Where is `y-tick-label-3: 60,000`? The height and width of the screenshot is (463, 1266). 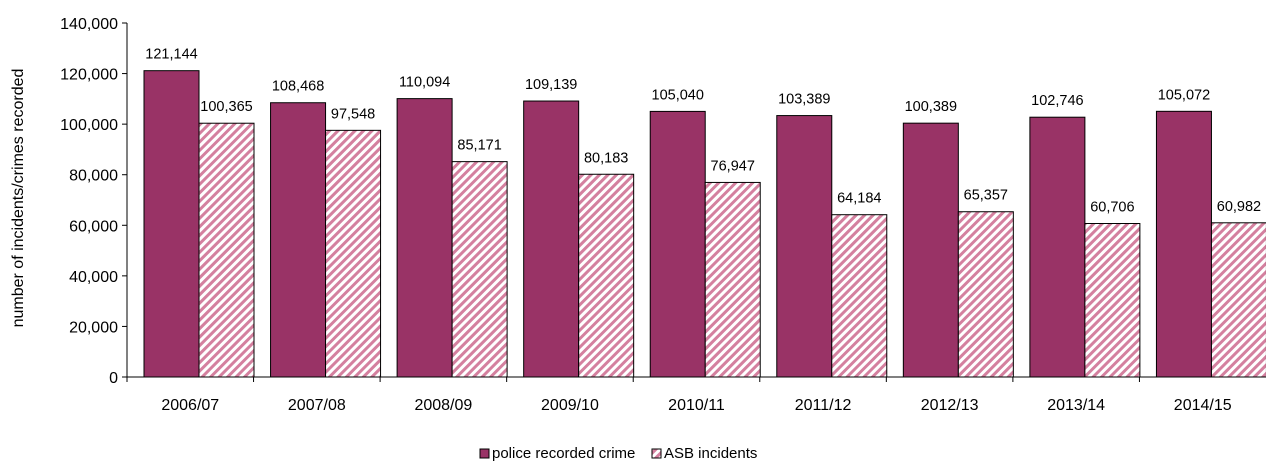
y-tick-label-3: 60,000 is located at coordinates (93, 226).